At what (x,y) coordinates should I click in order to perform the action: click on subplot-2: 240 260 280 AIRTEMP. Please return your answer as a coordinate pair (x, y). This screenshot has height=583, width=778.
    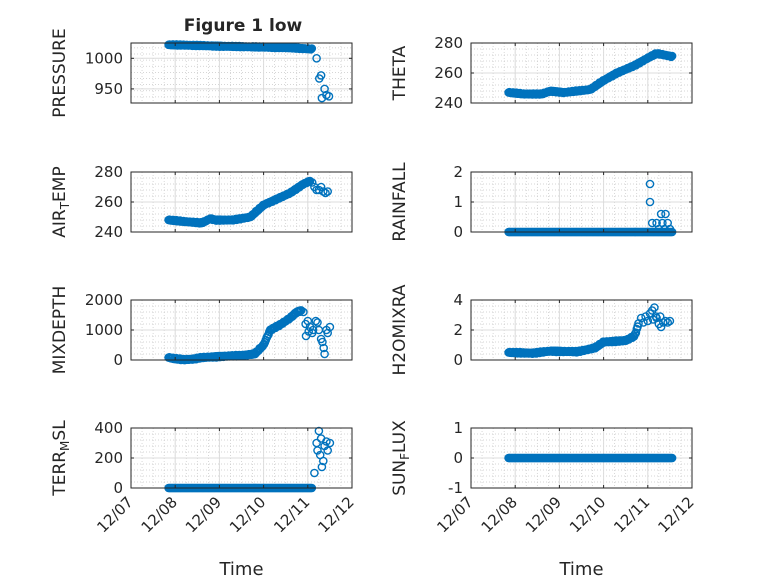
    Looking at the image, I should click on (201, 202).